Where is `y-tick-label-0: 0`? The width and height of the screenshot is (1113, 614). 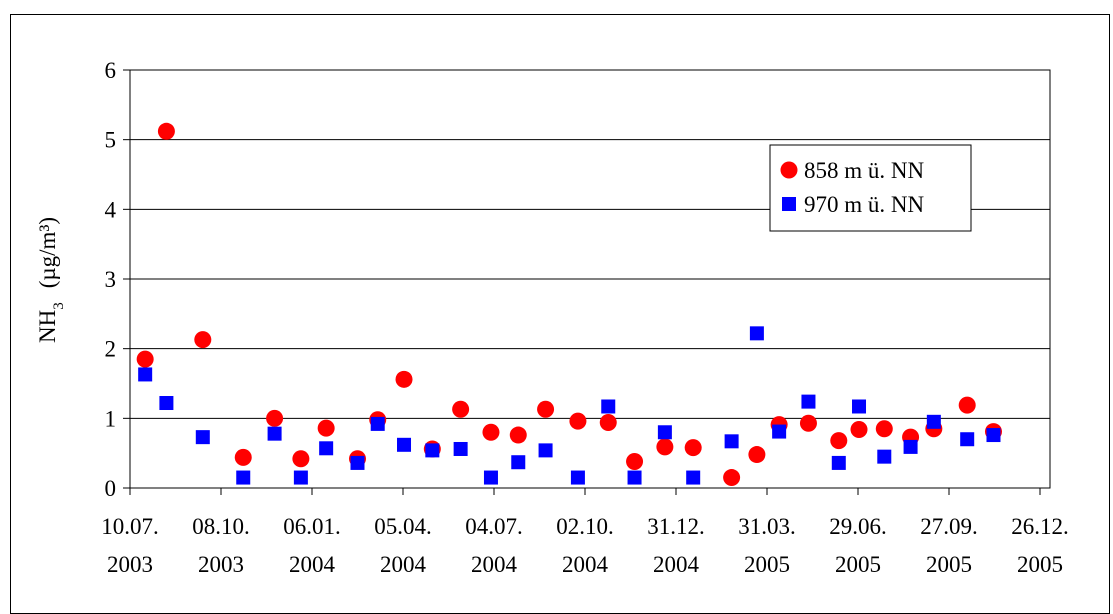 y-tick-label-0: 0 is located at coordinates (111, 488).